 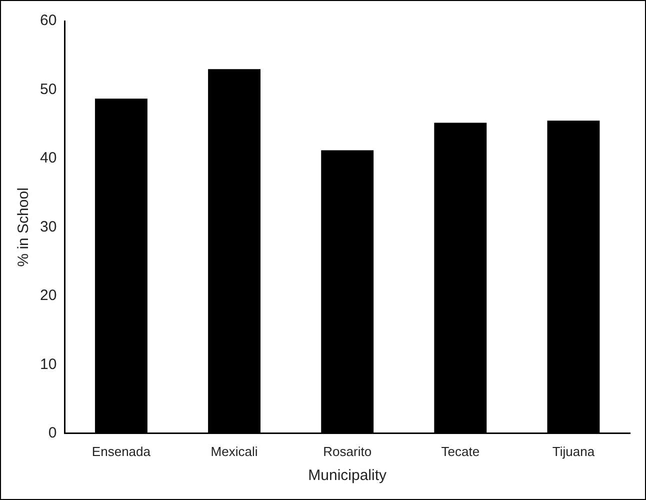 I want to click on y-tick-label: 50, so click(x=48, y=89).